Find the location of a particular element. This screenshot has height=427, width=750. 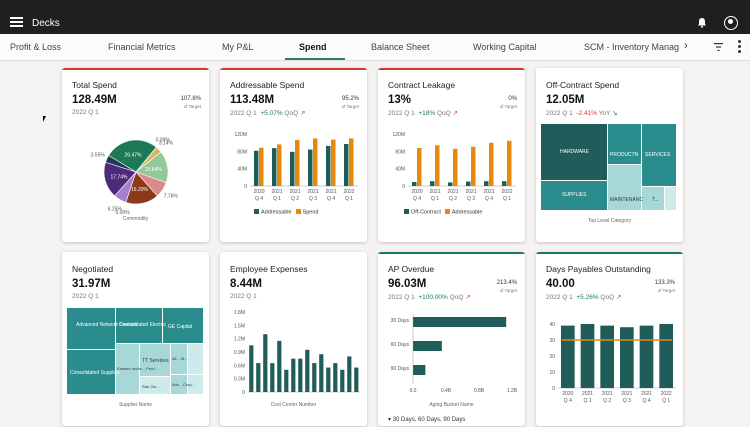

bell-icon is located at coordinates (702, 22).